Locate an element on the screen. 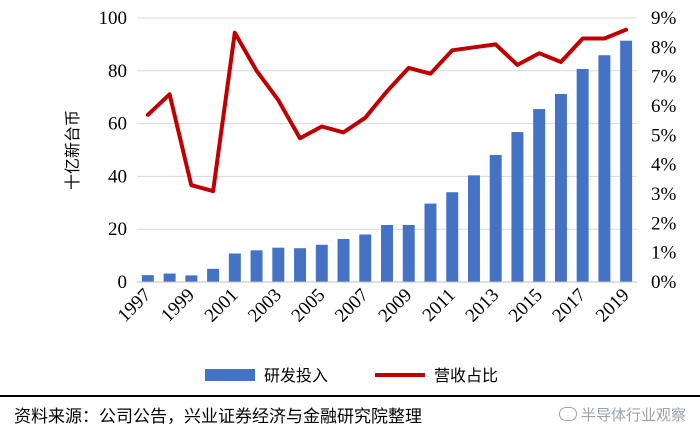 This screenshot has width=700, height=441. bar-2017 is located at coordinates (582, 175).